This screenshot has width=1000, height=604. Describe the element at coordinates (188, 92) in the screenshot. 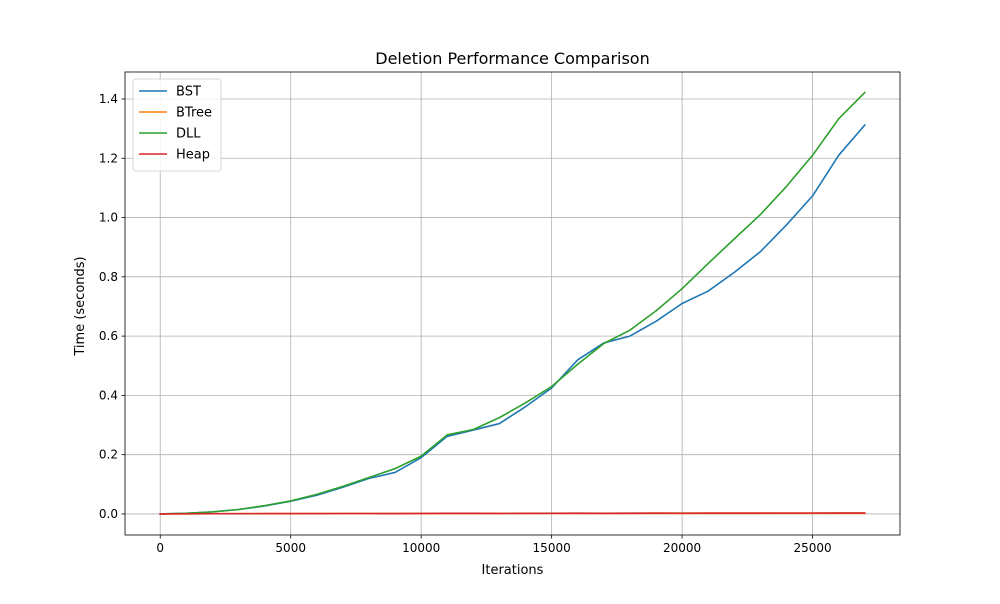

I see `legend-label: BST` at that location.